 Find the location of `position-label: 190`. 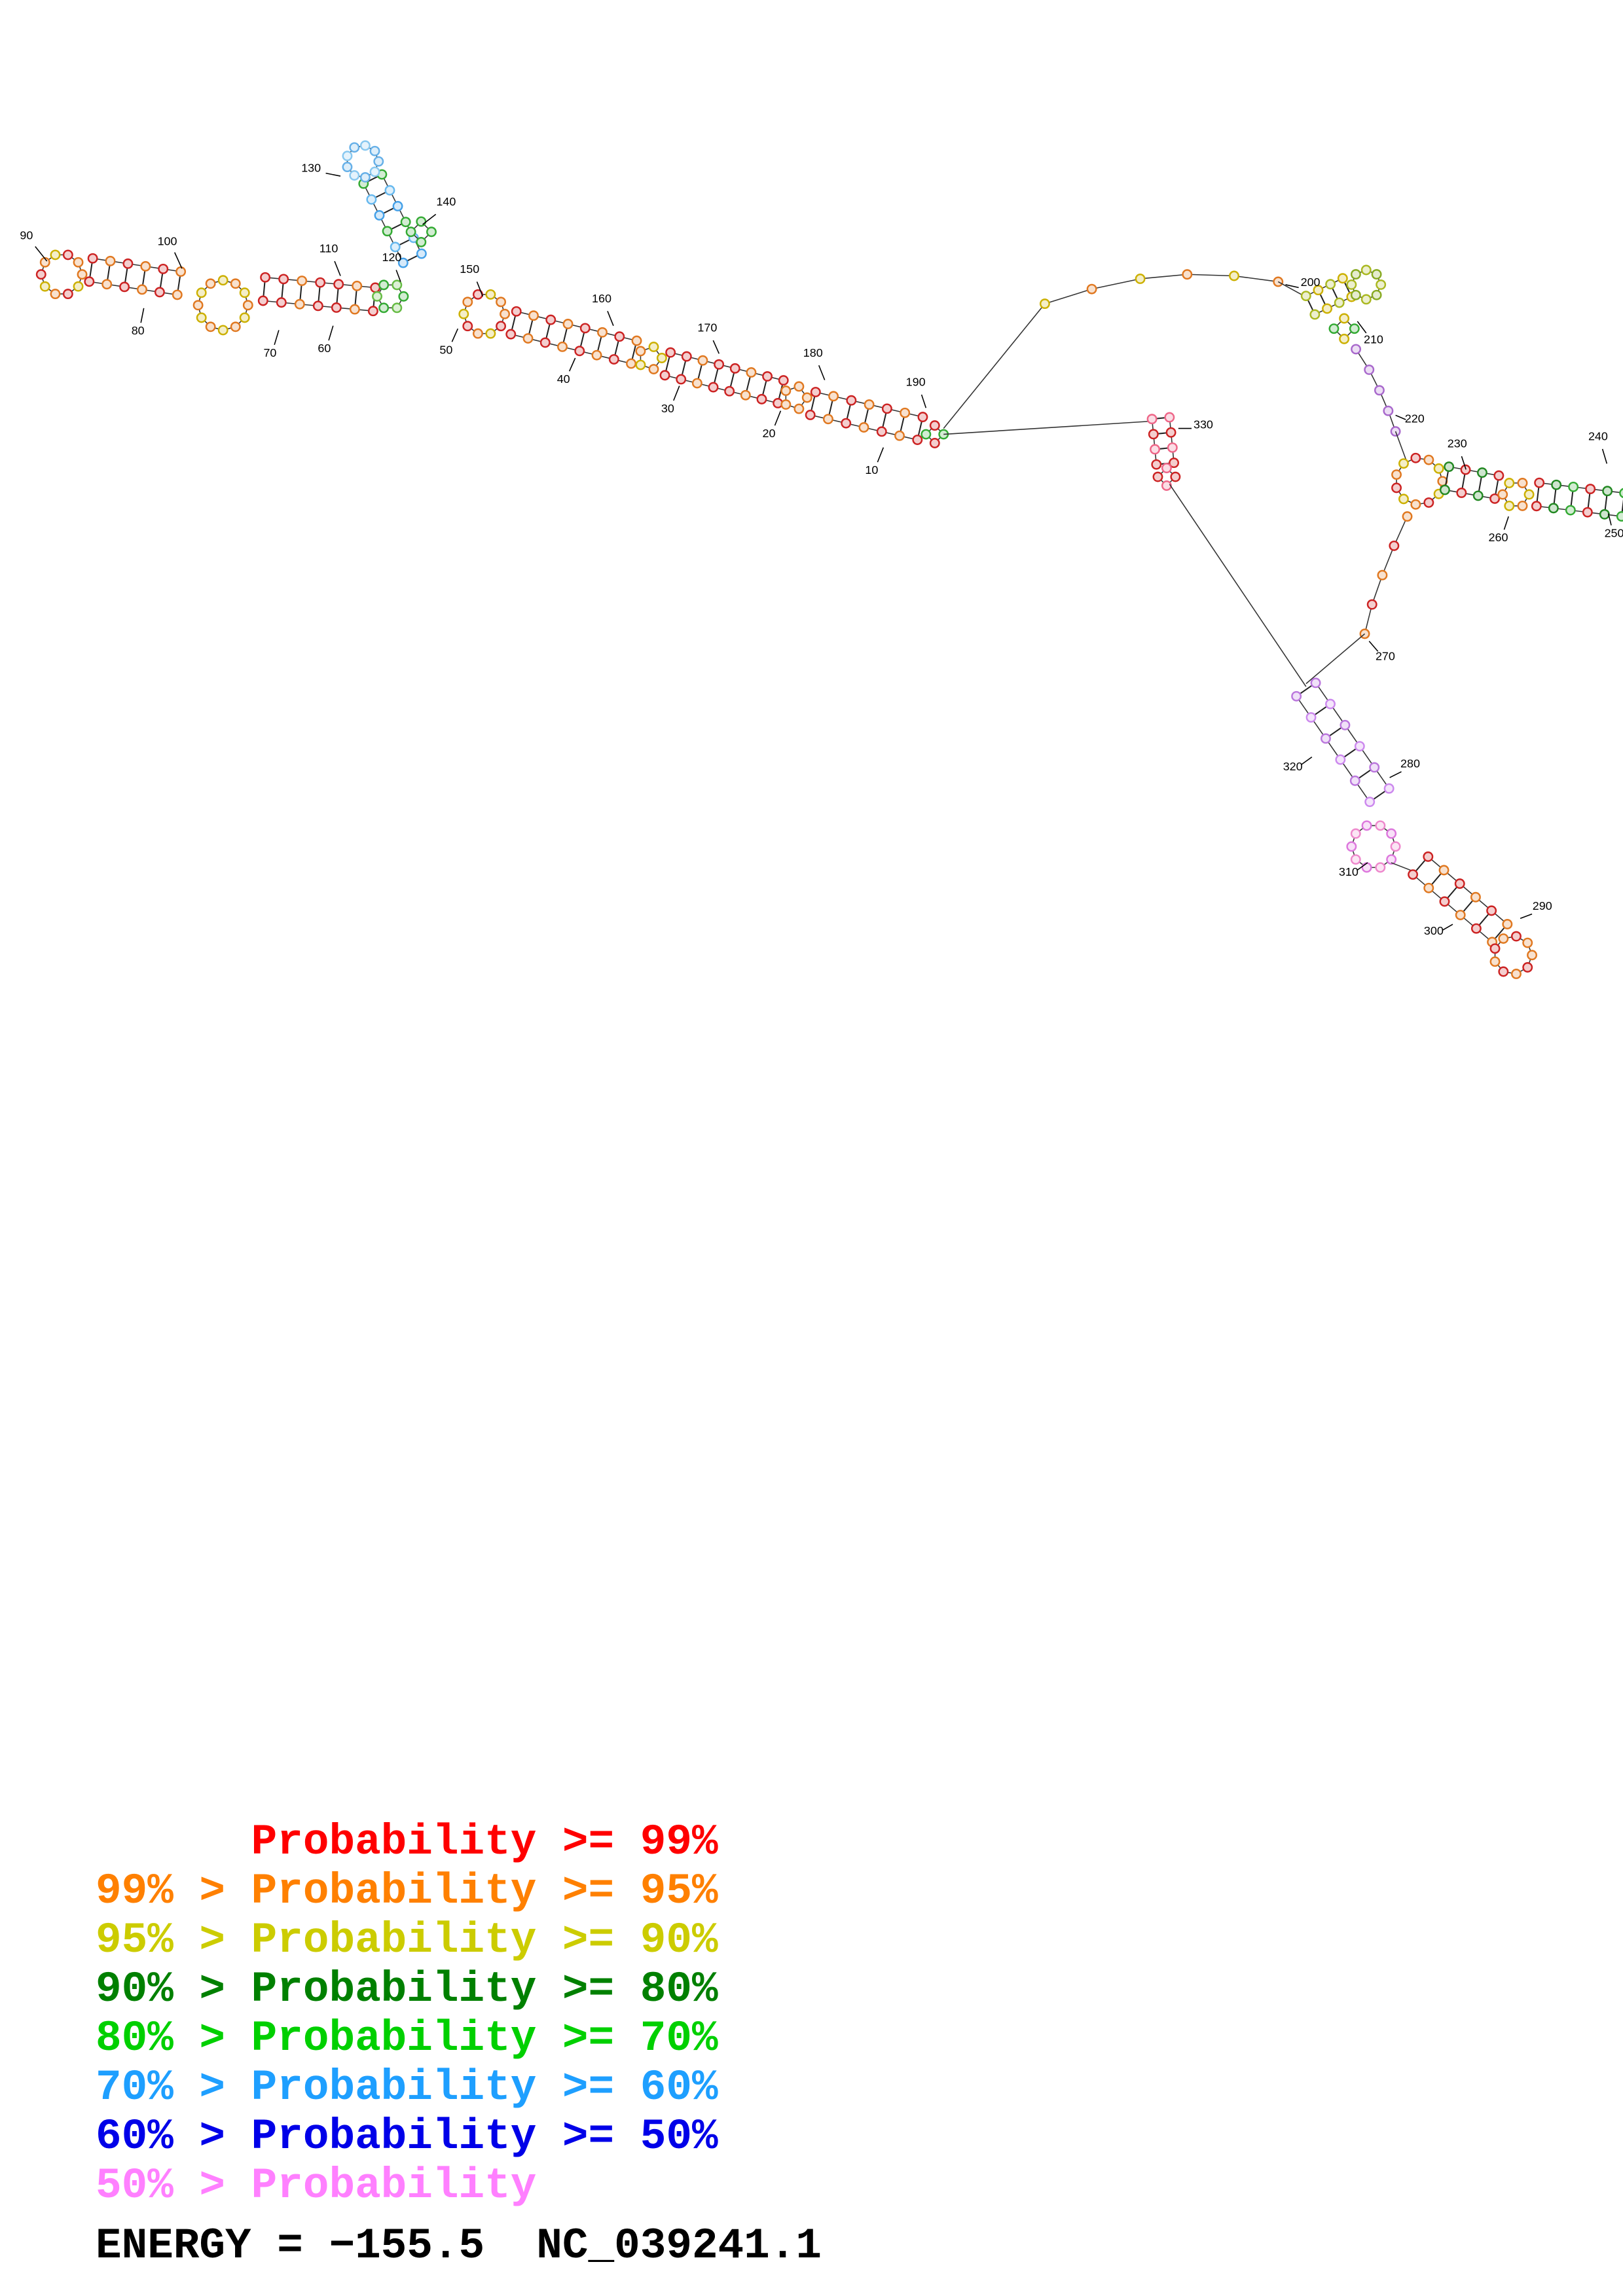

position-label: 190 is located at coordinates (916, 392).